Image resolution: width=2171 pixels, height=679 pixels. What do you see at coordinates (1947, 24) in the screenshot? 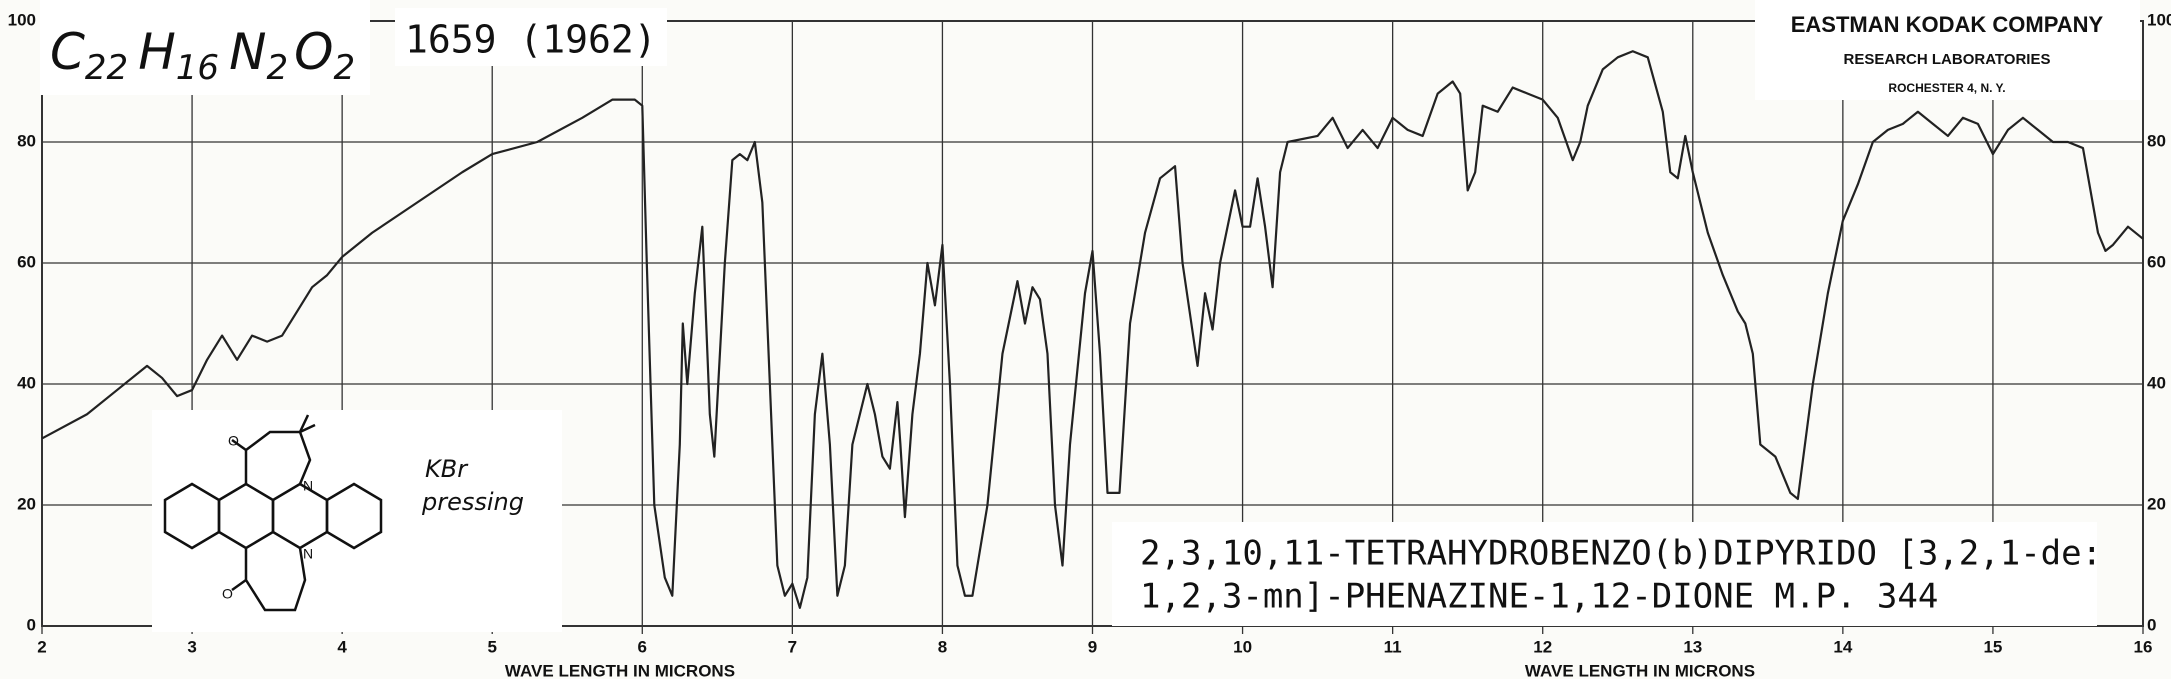
I see `lab-name: EASTMAN KODAK COMPANY` at bounding box center [1947, 24].